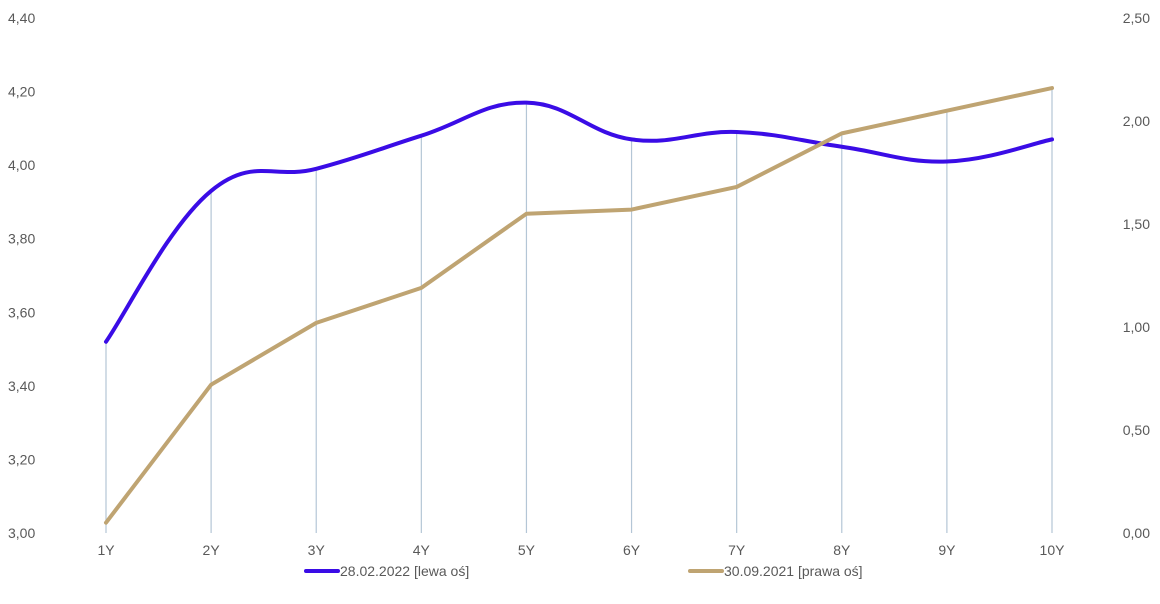 This screenshot has width=1160, height=604. I want to click on x-axis-tick-label: 4Y, so click(422, 550).